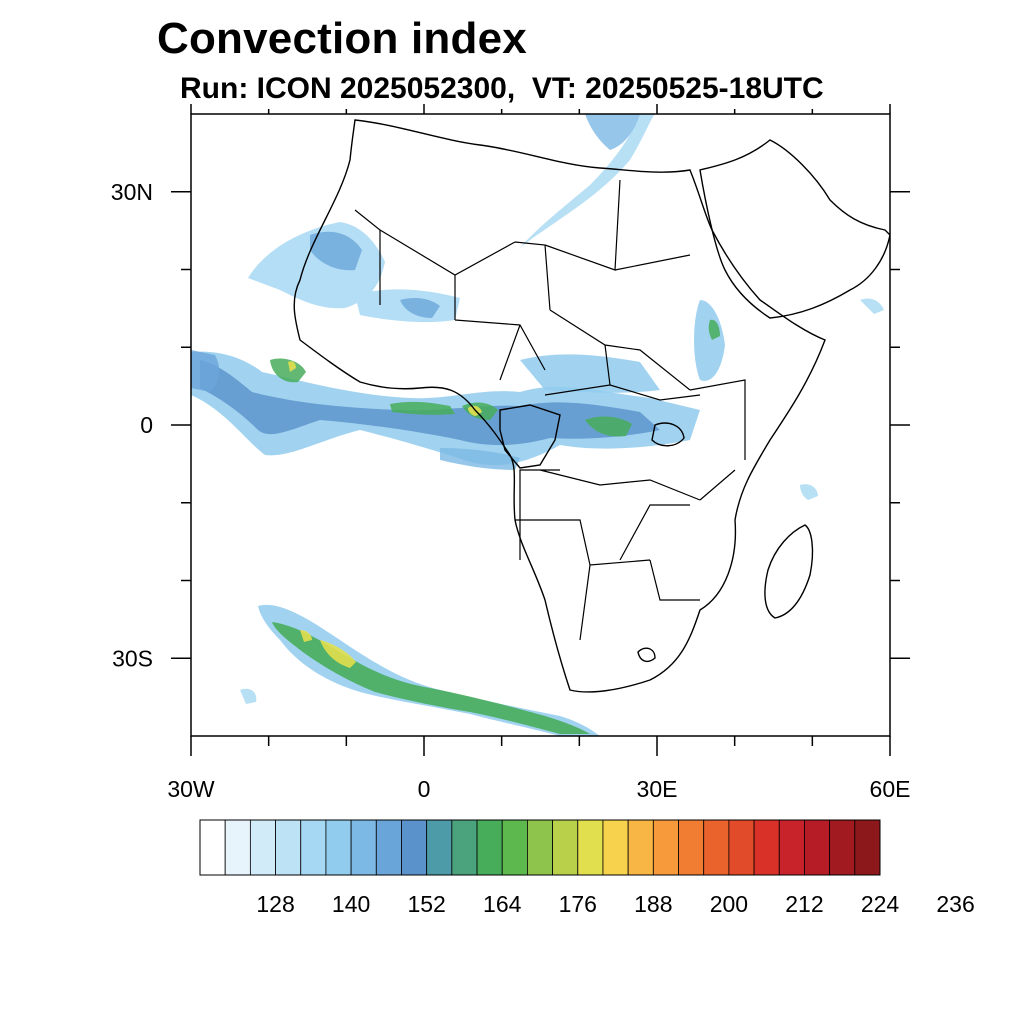  Describe the element at coordinates (578, 904) in the screenshot. I see `colorbar-label: 176` at that location.